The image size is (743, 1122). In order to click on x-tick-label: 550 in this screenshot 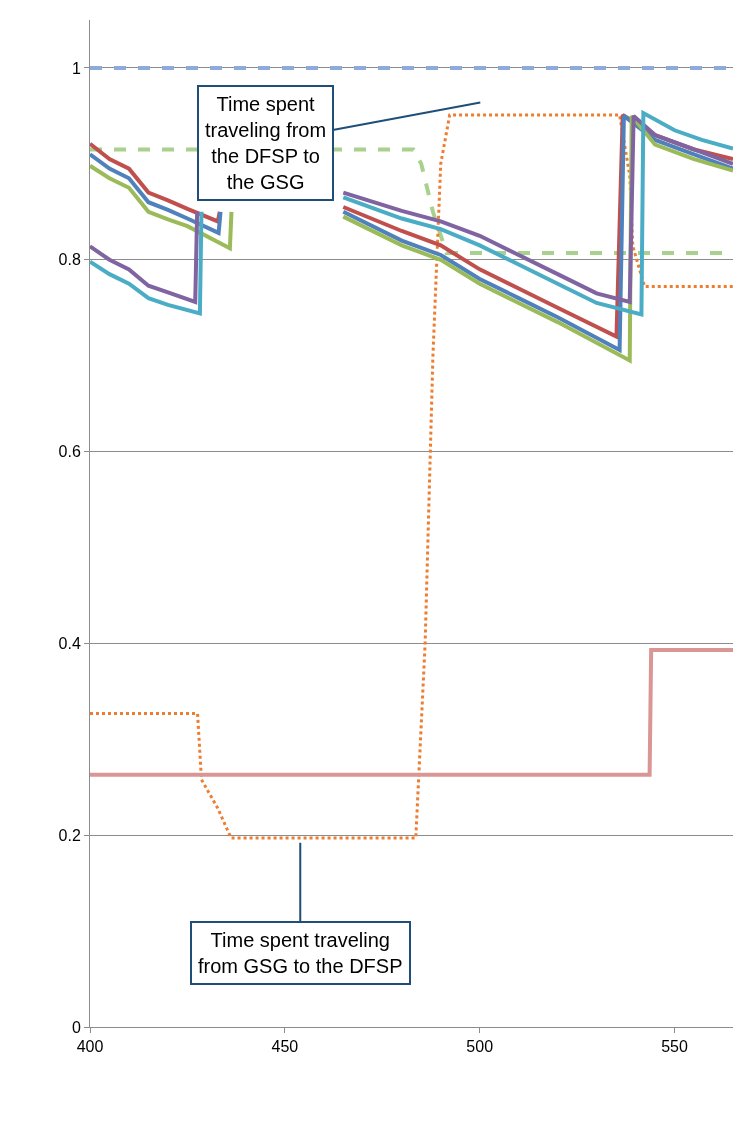, I will do `click(674, 1047)`.